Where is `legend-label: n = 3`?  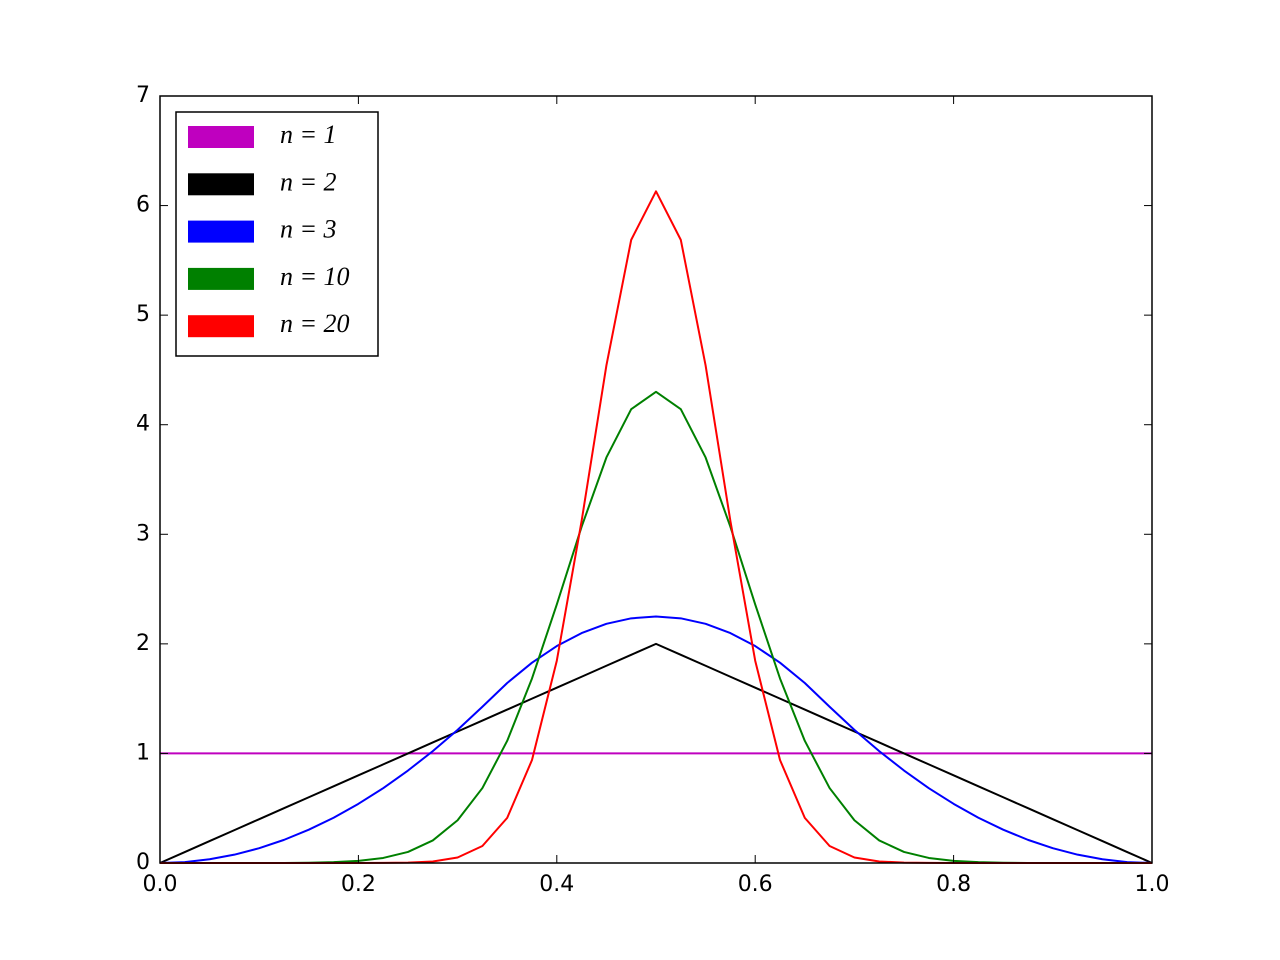
legend-label: n = 3 is located at coordinates (308, 229).